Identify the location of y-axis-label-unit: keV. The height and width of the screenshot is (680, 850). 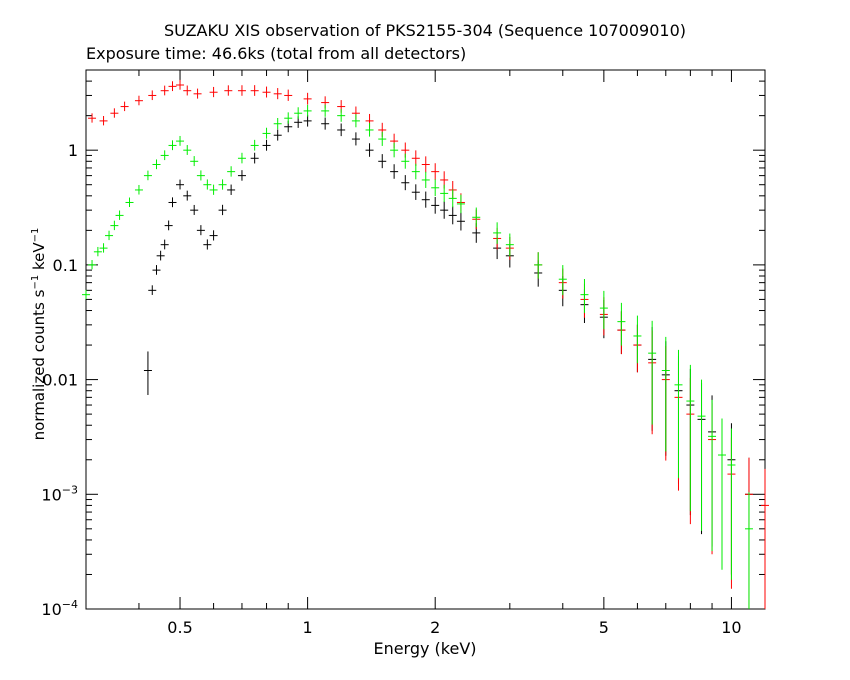
(39, 256).